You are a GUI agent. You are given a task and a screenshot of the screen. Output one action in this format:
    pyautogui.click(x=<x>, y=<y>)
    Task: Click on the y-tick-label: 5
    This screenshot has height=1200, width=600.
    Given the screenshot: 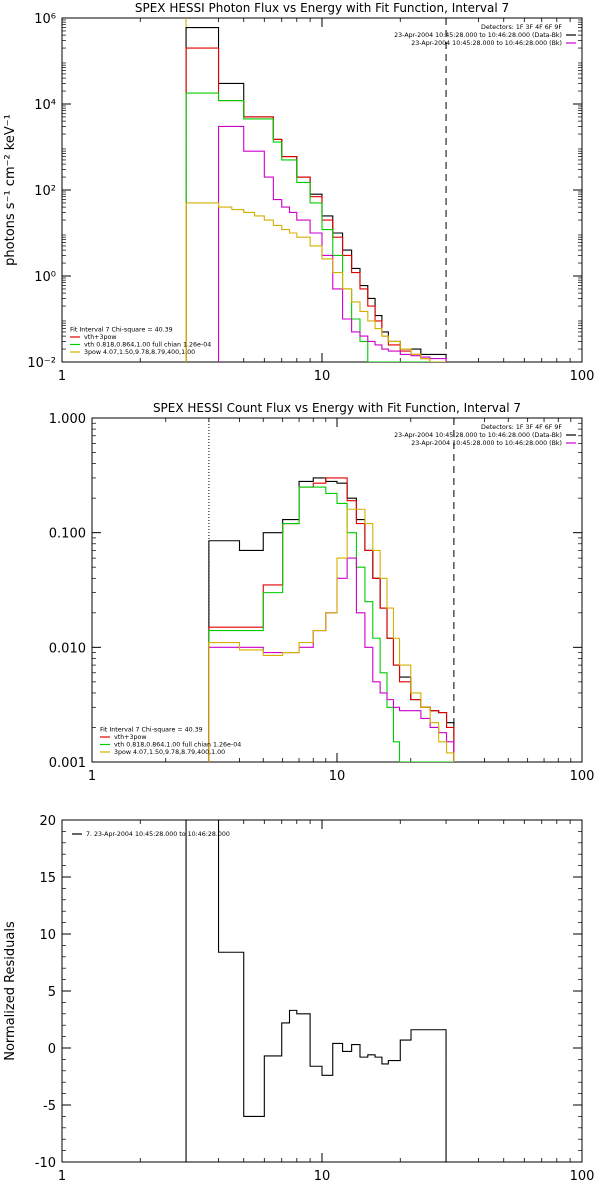 What is the action you would take?
    pyautogui.click(x=52, y=992)
    